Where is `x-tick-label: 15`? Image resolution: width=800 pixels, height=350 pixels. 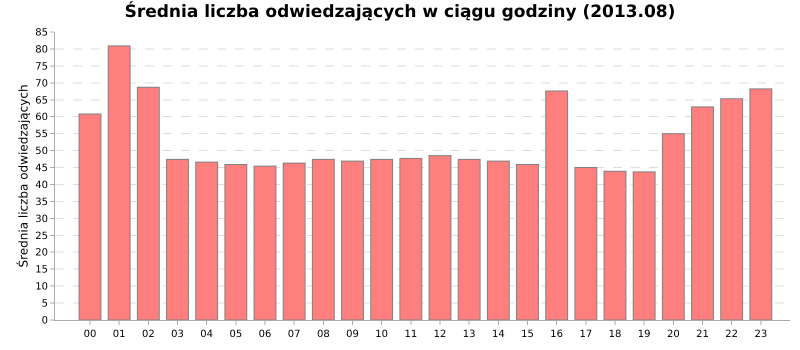 x-tick-label: 15 is located at coordinates (527, 334).